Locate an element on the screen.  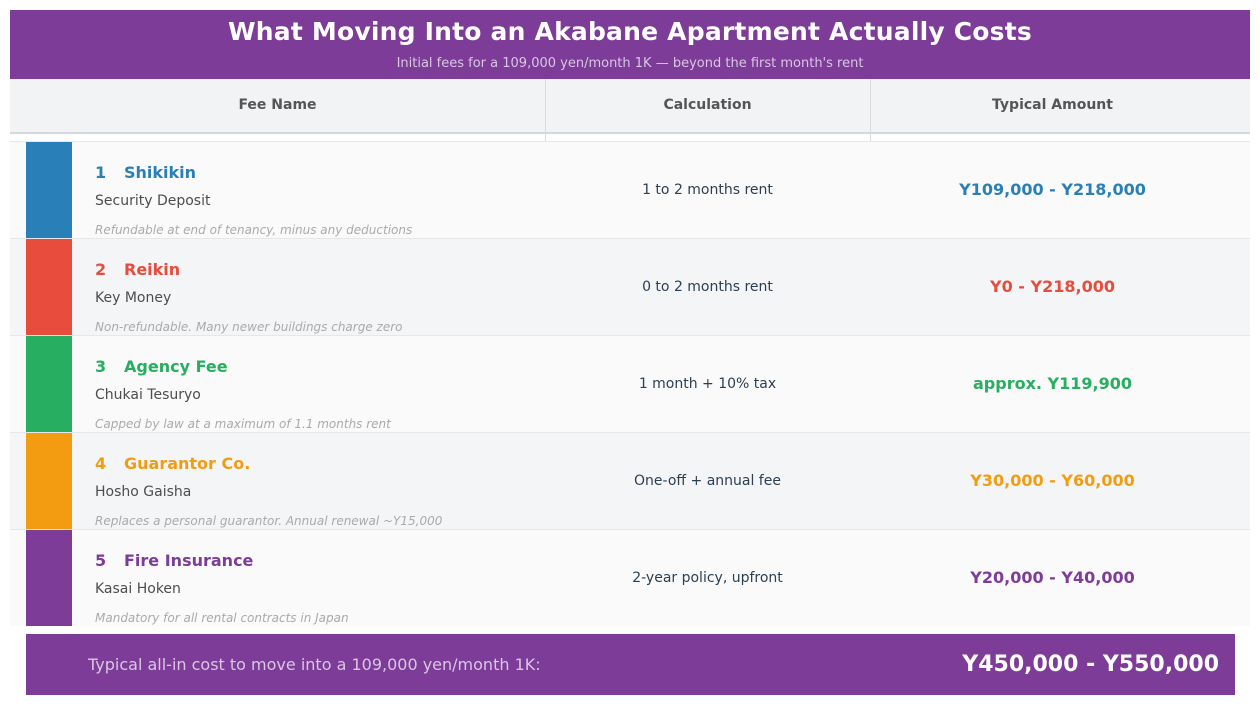
column-header-calculation: Calculation is located at coordinates (707, 105).